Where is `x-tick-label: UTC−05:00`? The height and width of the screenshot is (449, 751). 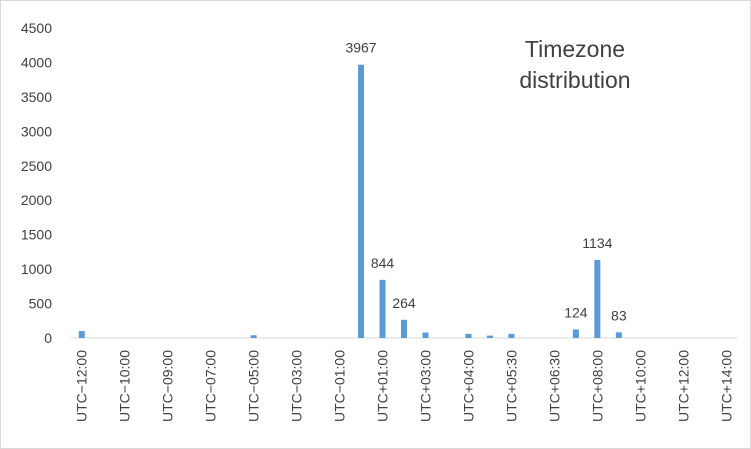 x-tick-label: UTC−05:00 is located at coordinates (254, 386).